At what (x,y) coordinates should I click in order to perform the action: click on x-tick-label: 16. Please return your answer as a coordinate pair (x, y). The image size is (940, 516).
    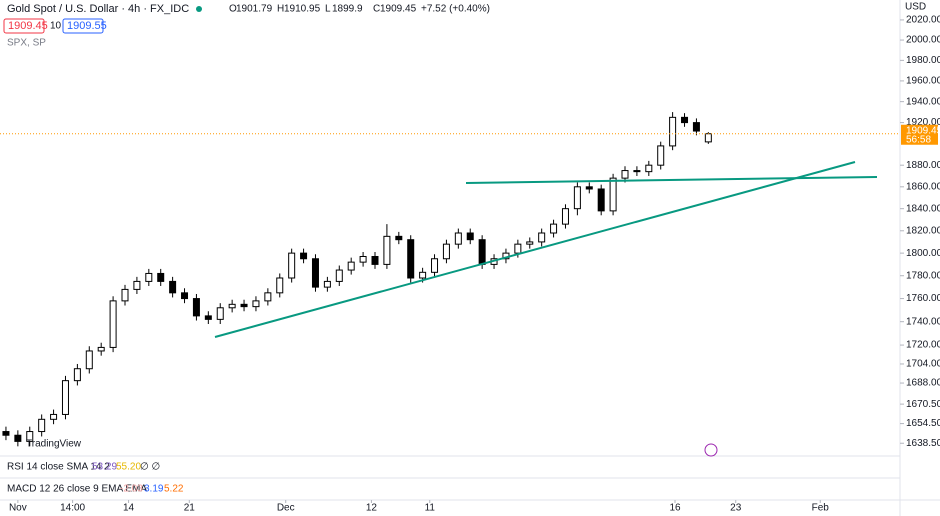
    Looking at the image, I should click on (675, 508).